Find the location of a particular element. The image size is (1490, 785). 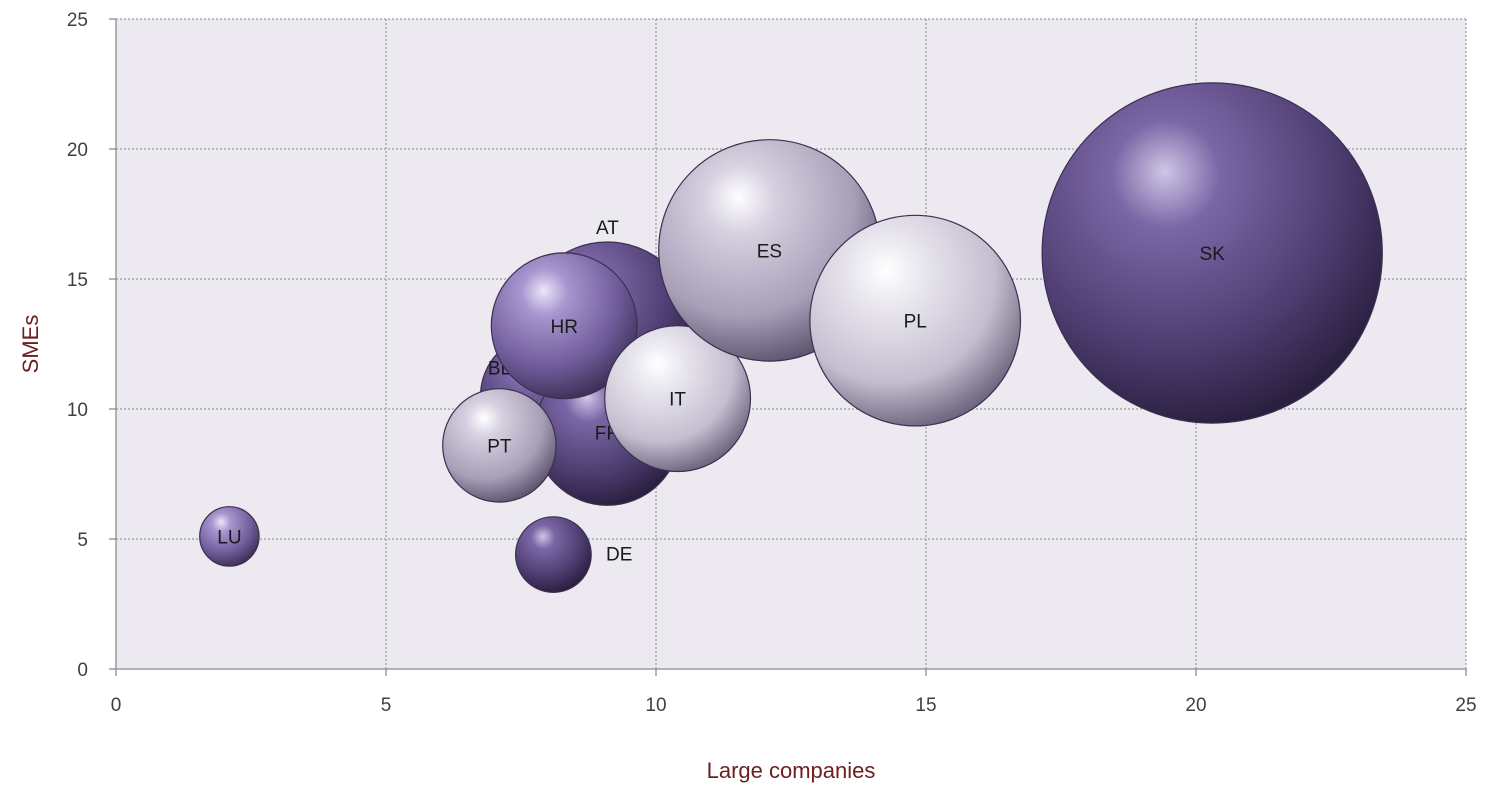

bubble-label: ES is located at coordinates (769, 251).